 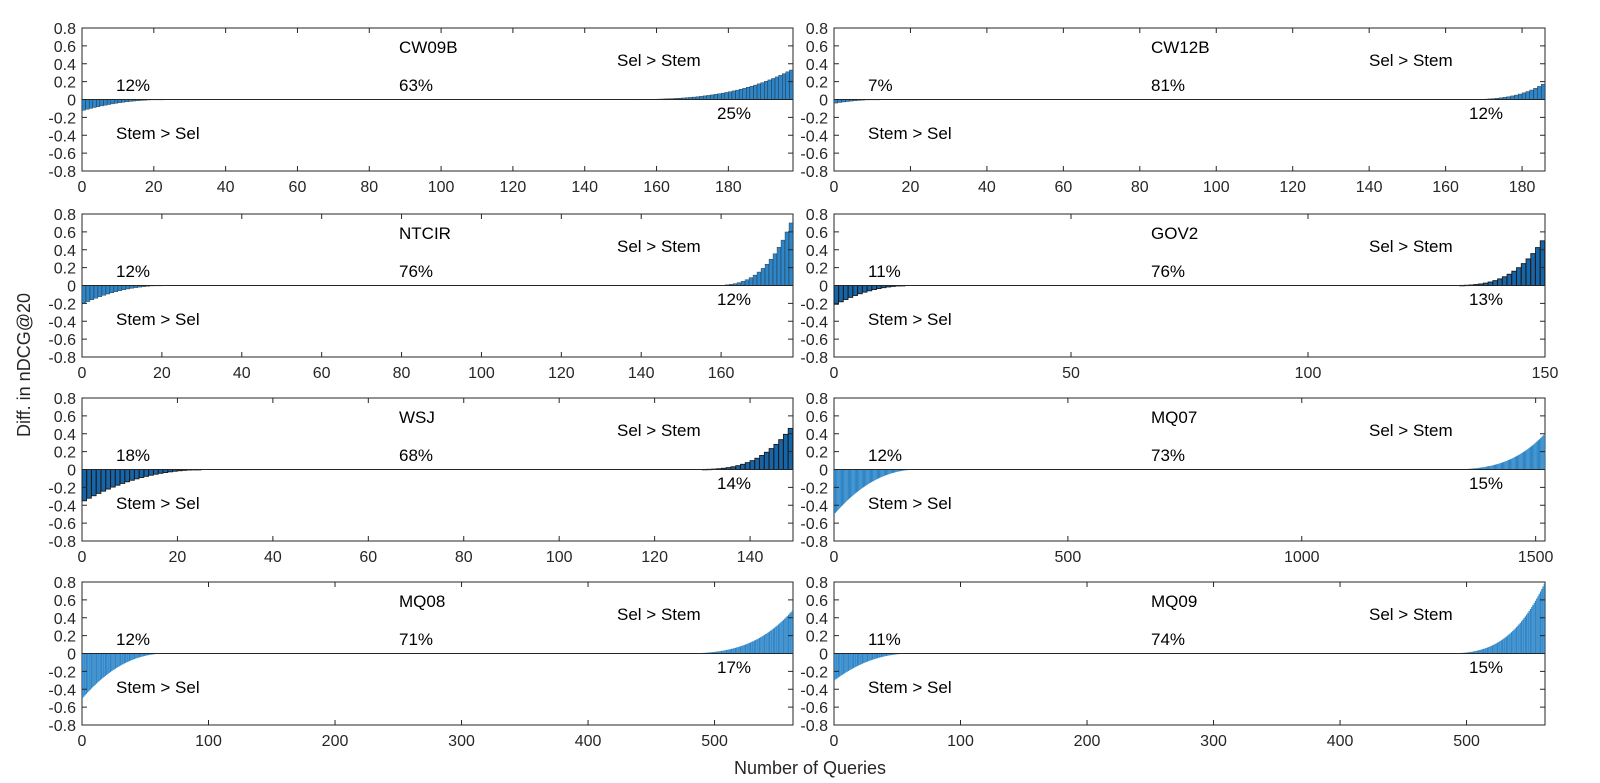 I want to click on y-tick-label: -0.2, so click(x=814, y=304).